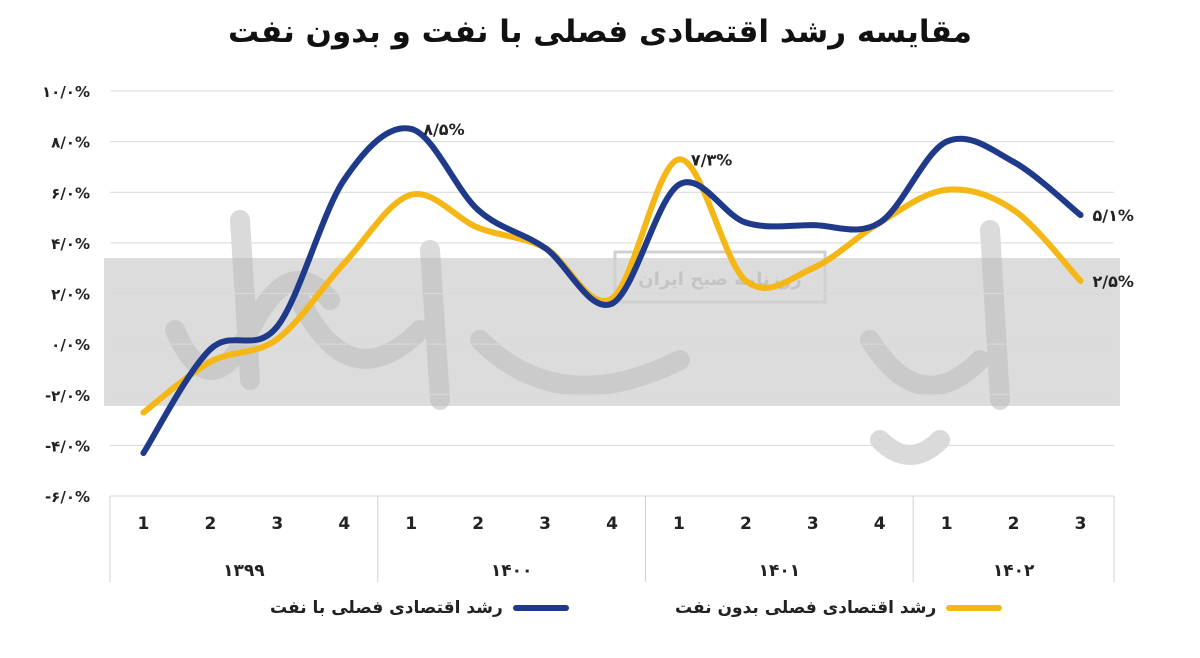 Image resolution: width=1200 pixels, height=658 pixels. I want to click on y-tick-label: ۶/۰%, so click(70, 193).